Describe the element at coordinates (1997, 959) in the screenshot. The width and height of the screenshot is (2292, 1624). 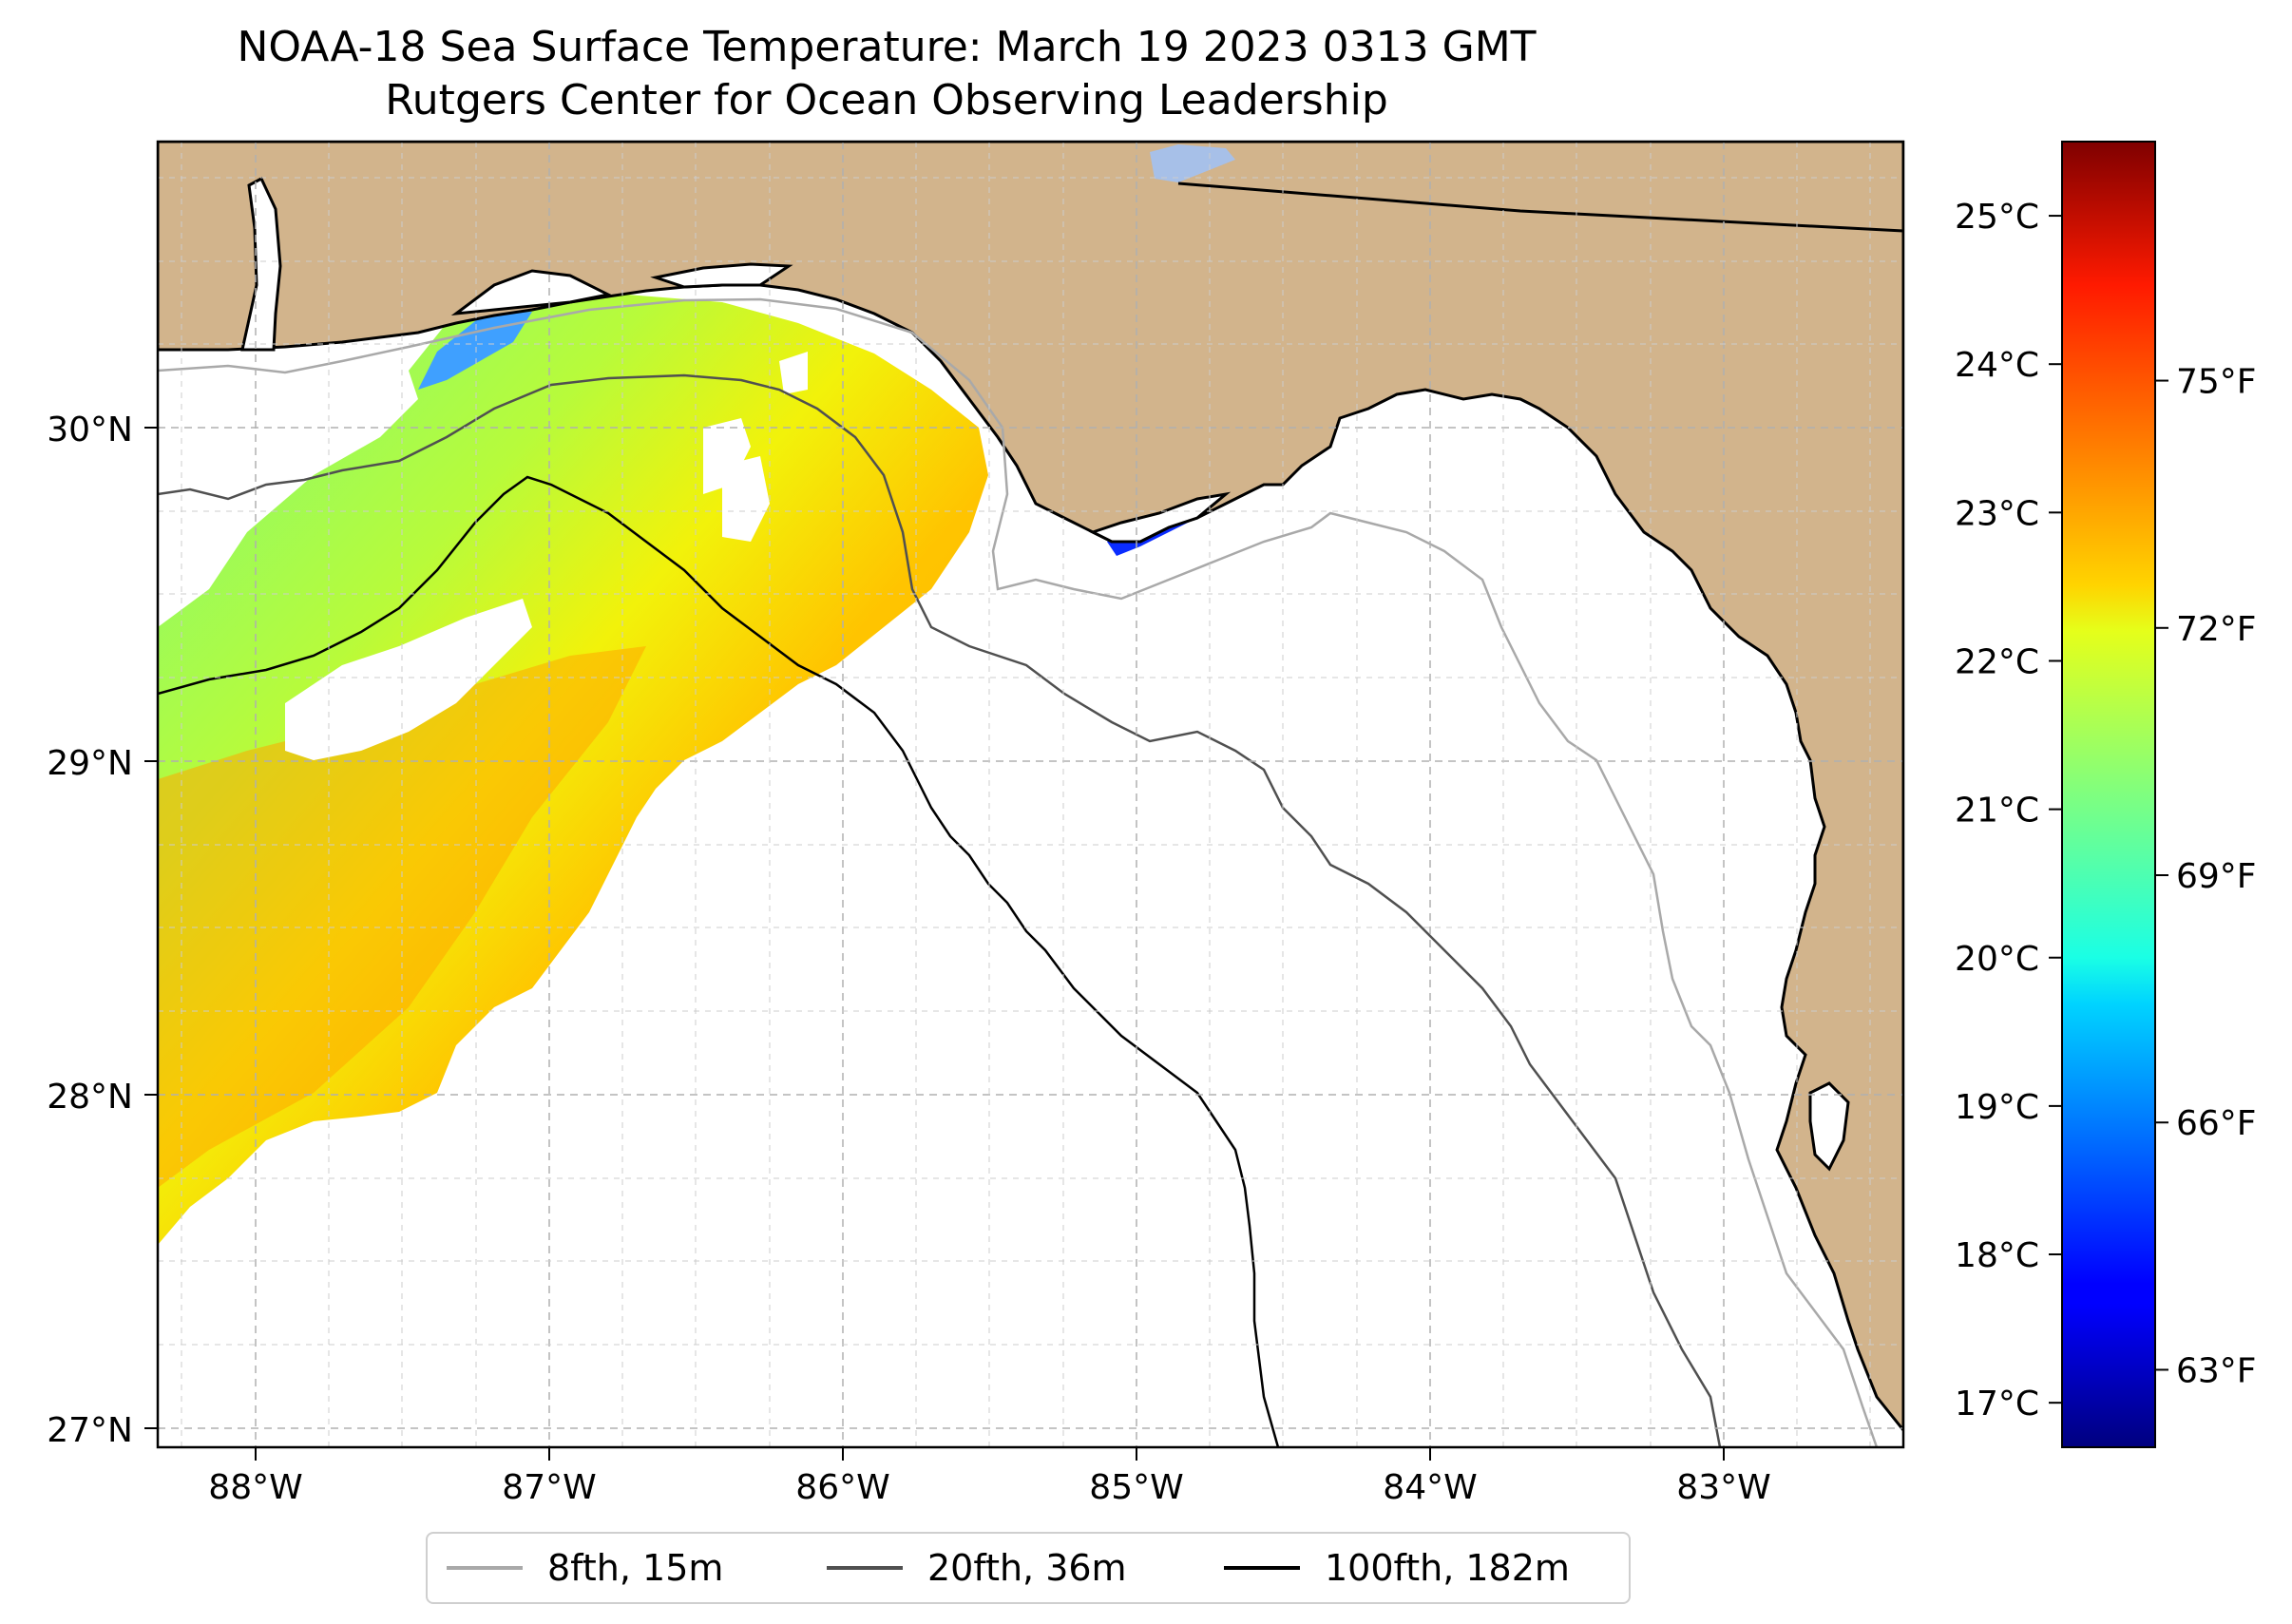
I see `colorbar-celsius-label: 20°C` at that location.